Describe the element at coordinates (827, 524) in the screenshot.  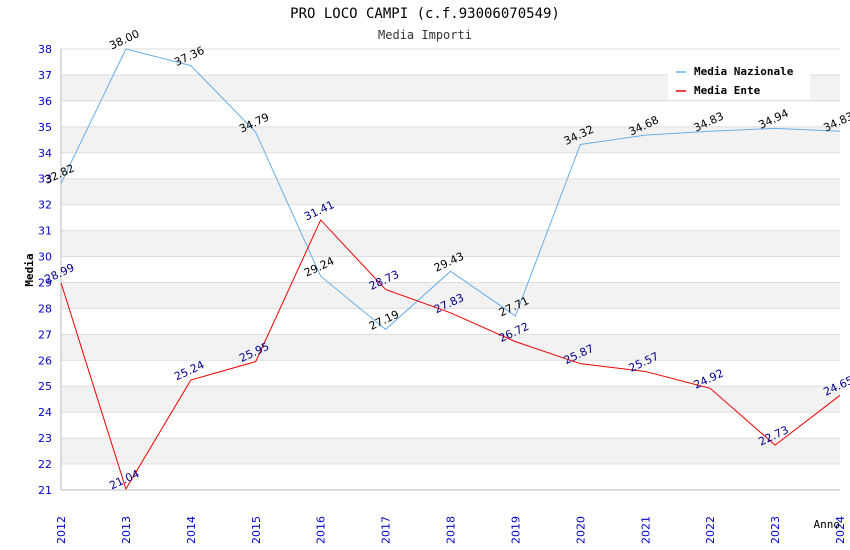
I see `x-axis-title: Anno` at that location.